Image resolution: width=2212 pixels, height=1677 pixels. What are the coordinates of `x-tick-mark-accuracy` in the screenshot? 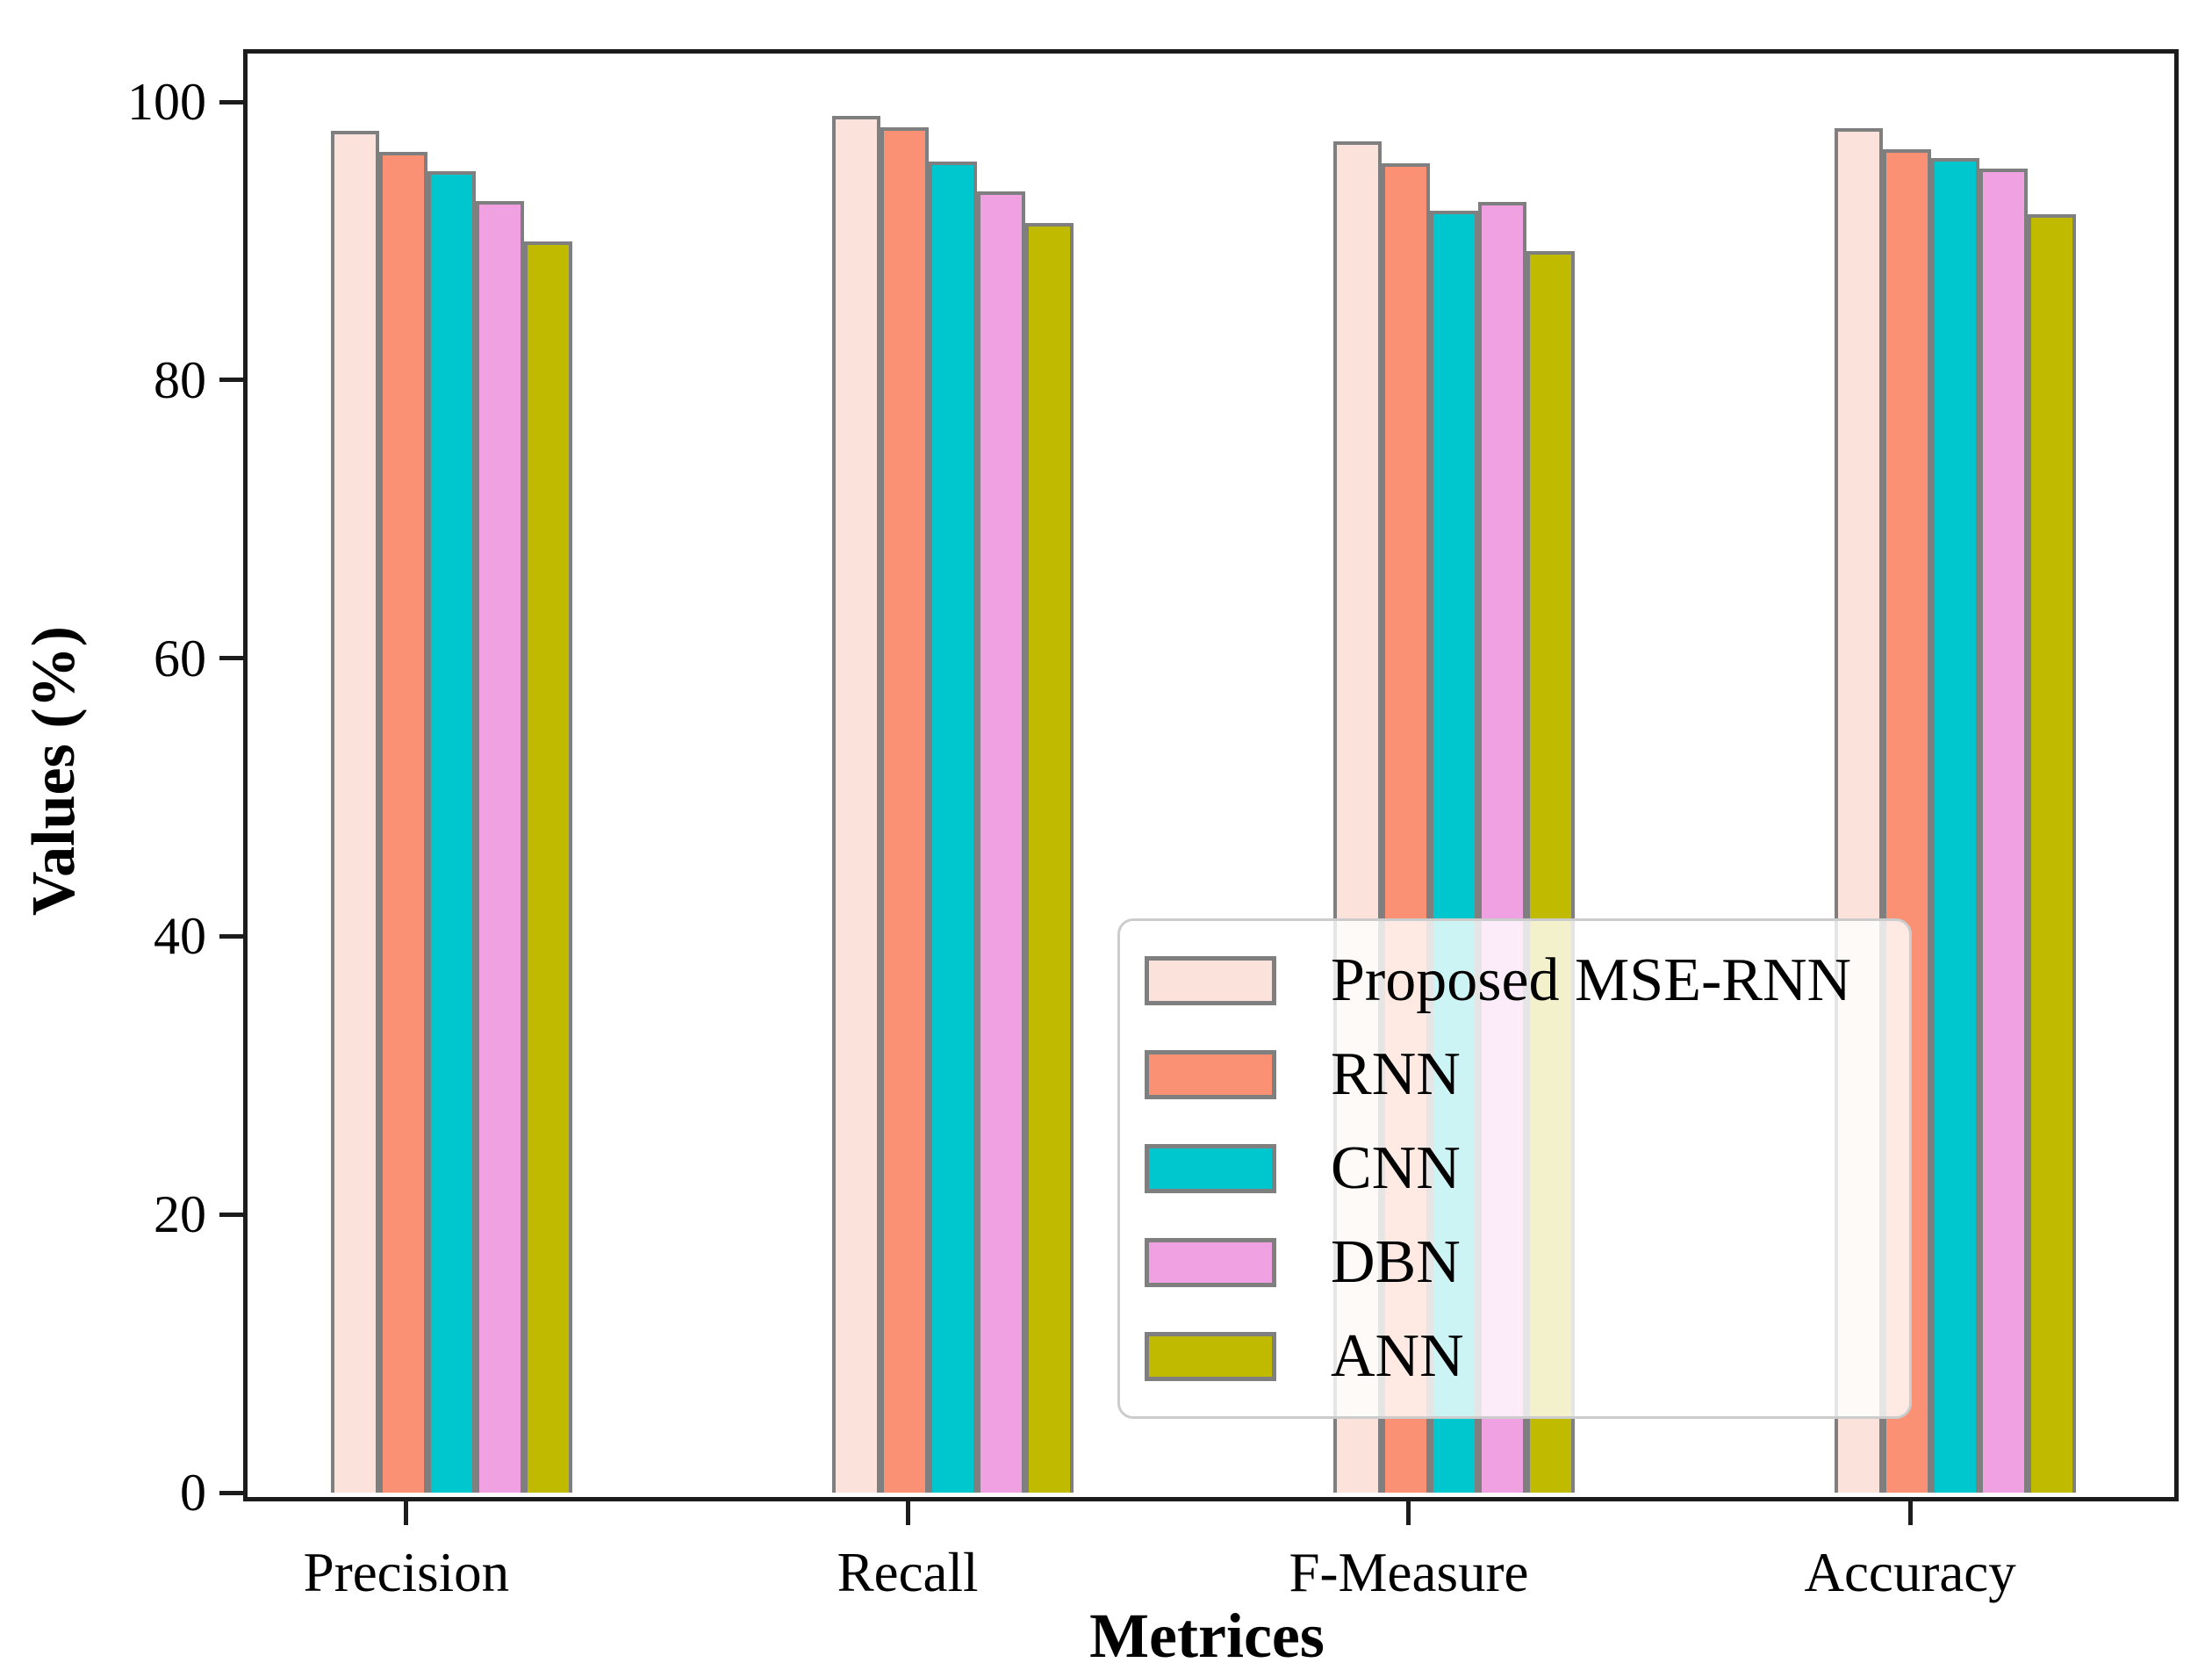 It's located at (1910, 1513).